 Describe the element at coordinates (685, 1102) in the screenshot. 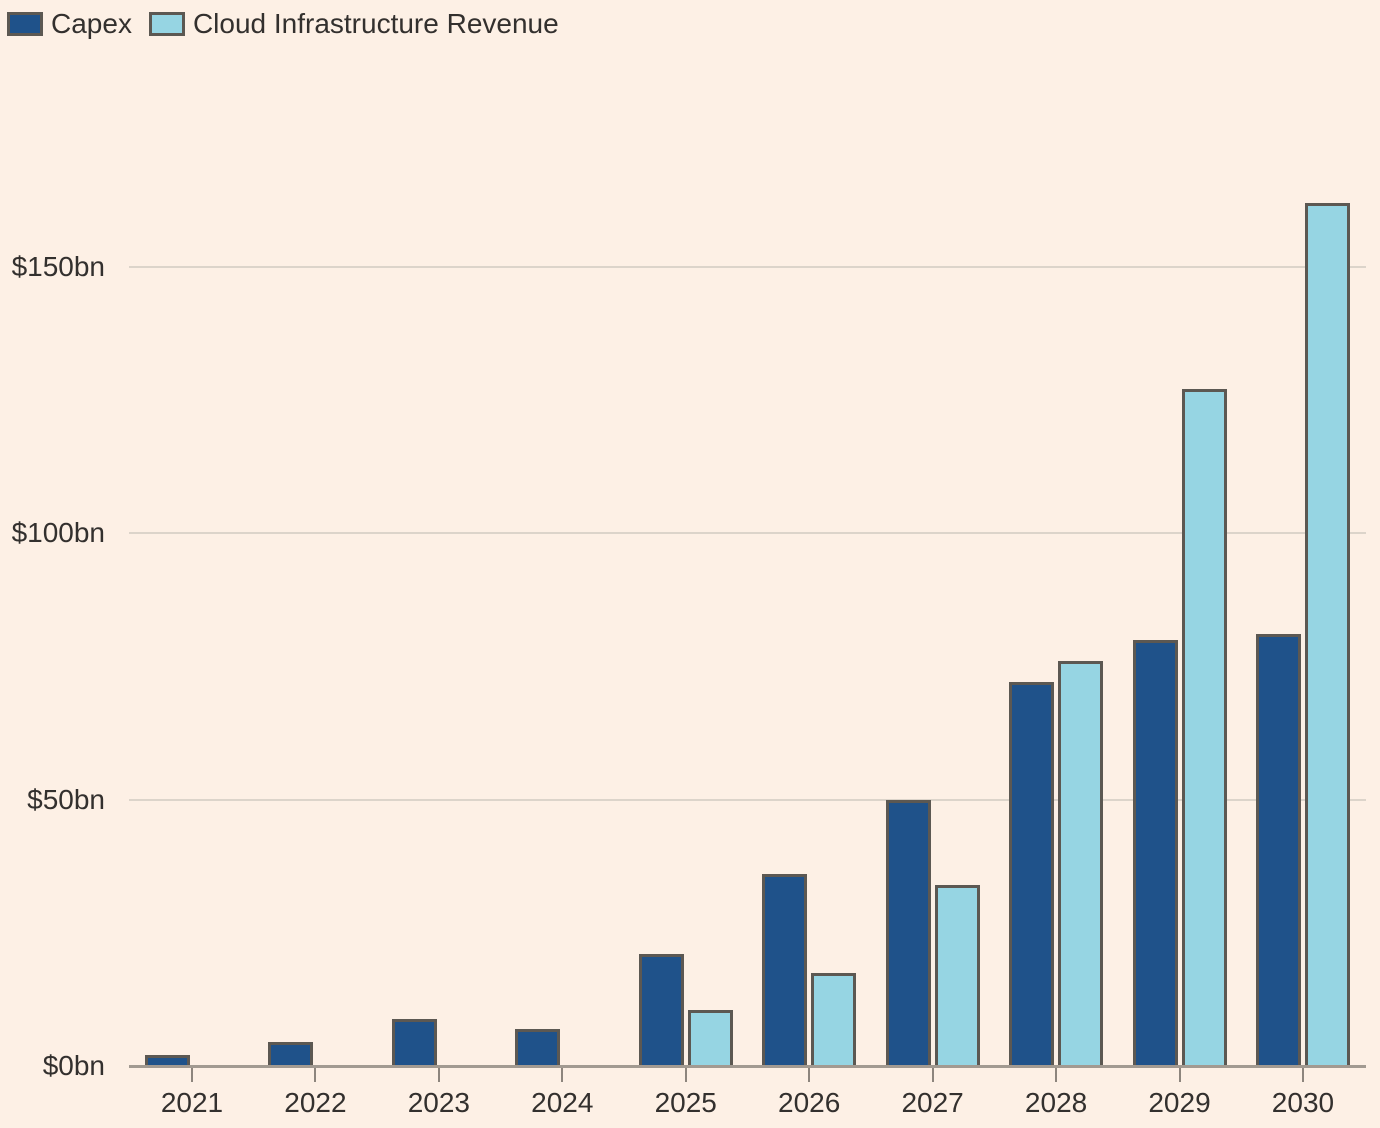

I see `x-axis-label: 2025` at that location.